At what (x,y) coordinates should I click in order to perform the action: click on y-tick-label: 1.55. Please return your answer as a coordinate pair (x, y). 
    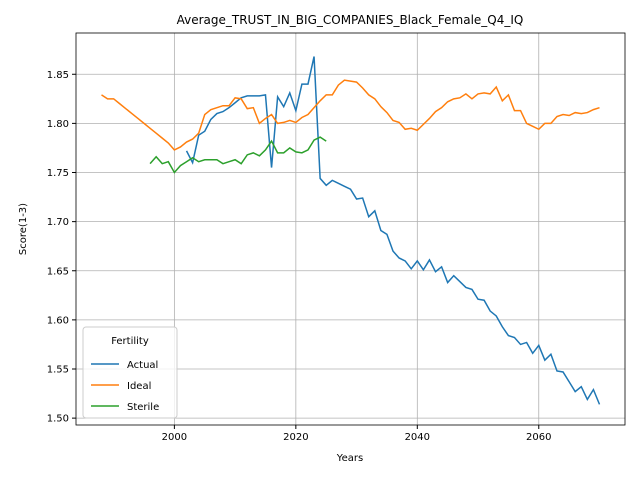
    Looking at the image, I should click on (58, 370).